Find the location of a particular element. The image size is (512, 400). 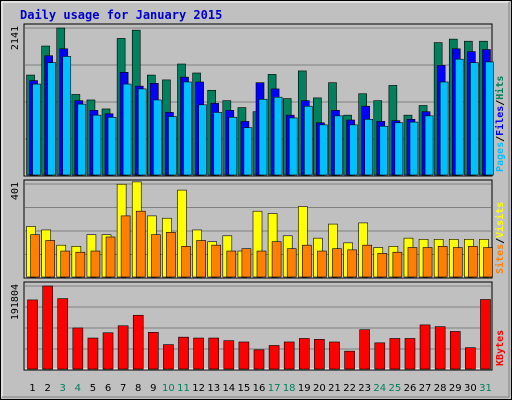

legend-kbytes: KBytes is located at coordinates (500, 348).